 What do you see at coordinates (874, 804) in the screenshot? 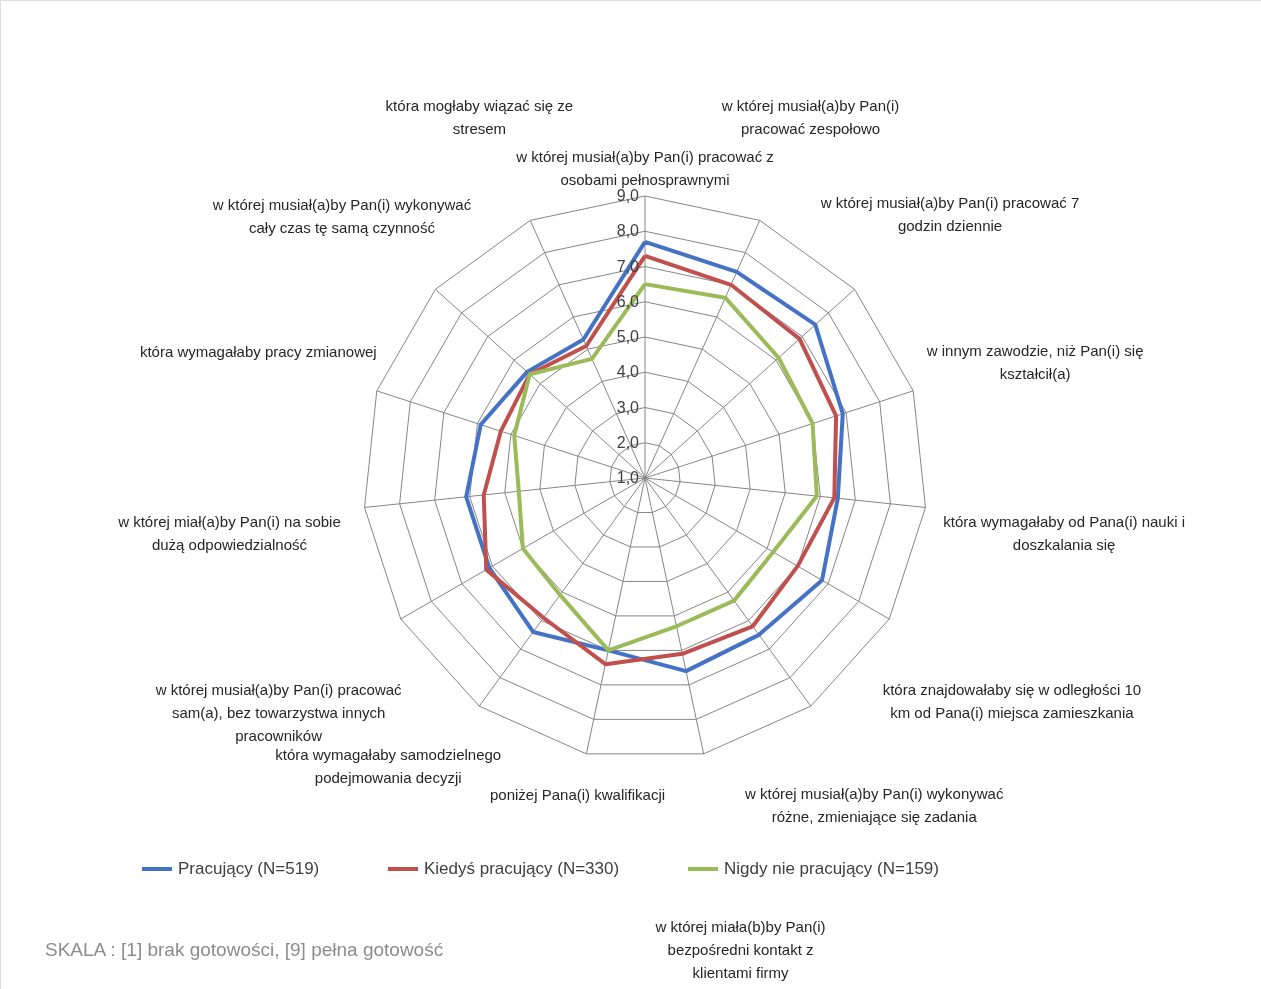
I see `spoke-label: w której musiał(a)by Pan(i) wykonywać różne, zmieniające się zadania` at bounding box center [874, 804].